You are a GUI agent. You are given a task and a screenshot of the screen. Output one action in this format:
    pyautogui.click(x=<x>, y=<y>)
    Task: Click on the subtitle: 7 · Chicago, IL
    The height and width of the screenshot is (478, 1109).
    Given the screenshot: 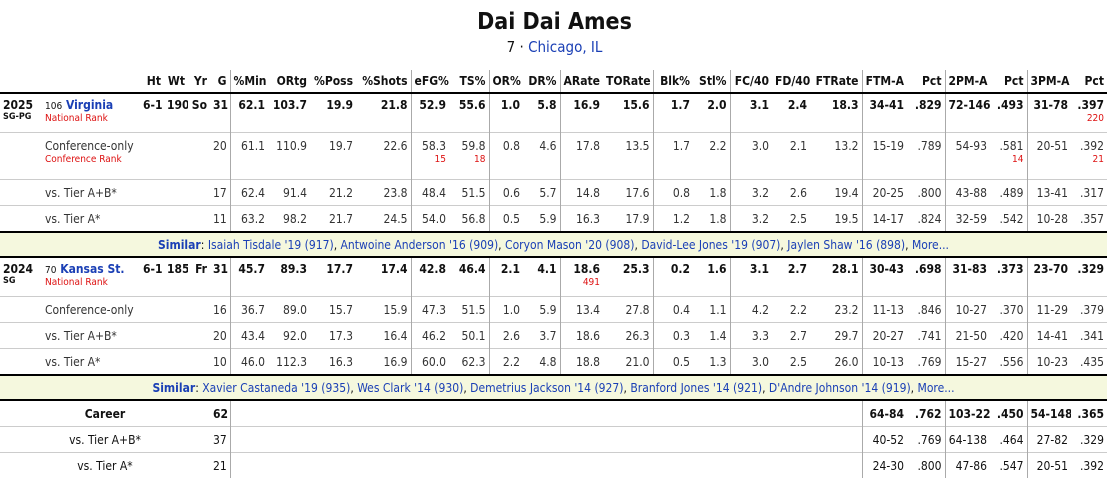 What is the action you would take?
    pyautogui.click(x=554, y=47)
    